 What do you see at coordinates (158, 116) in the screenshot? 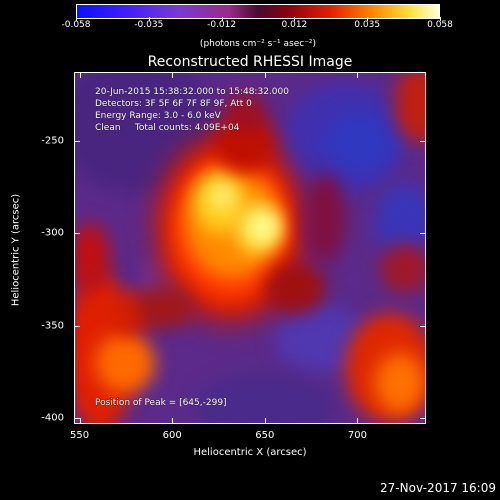
I see `energy-range-text: Energy Range: 3.0 - 6.0 keV` at bounding box center [158, 116].